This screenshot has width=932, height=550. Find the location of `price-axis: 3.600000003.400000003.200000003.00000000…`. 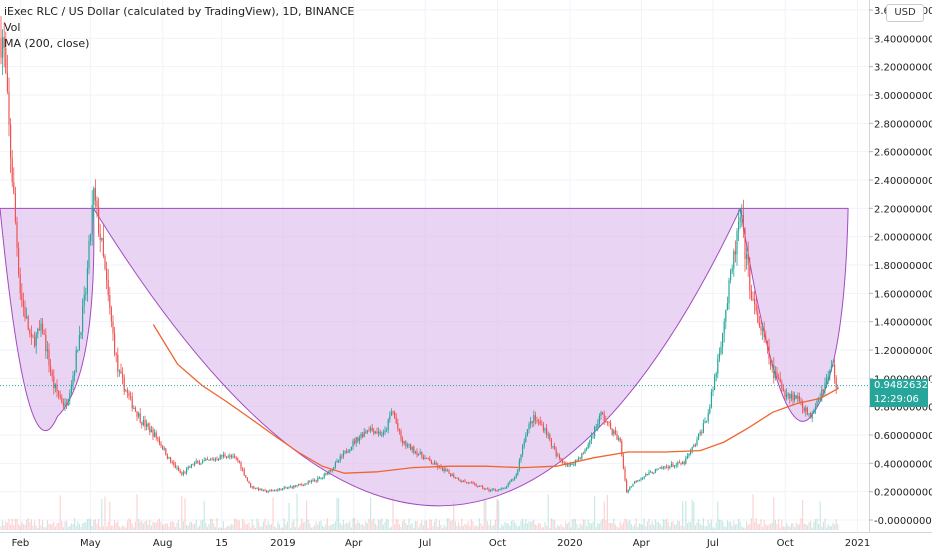

price-axis: 3.600000003.400000003.200000003.00000000… is located at coordinates (900, 266).